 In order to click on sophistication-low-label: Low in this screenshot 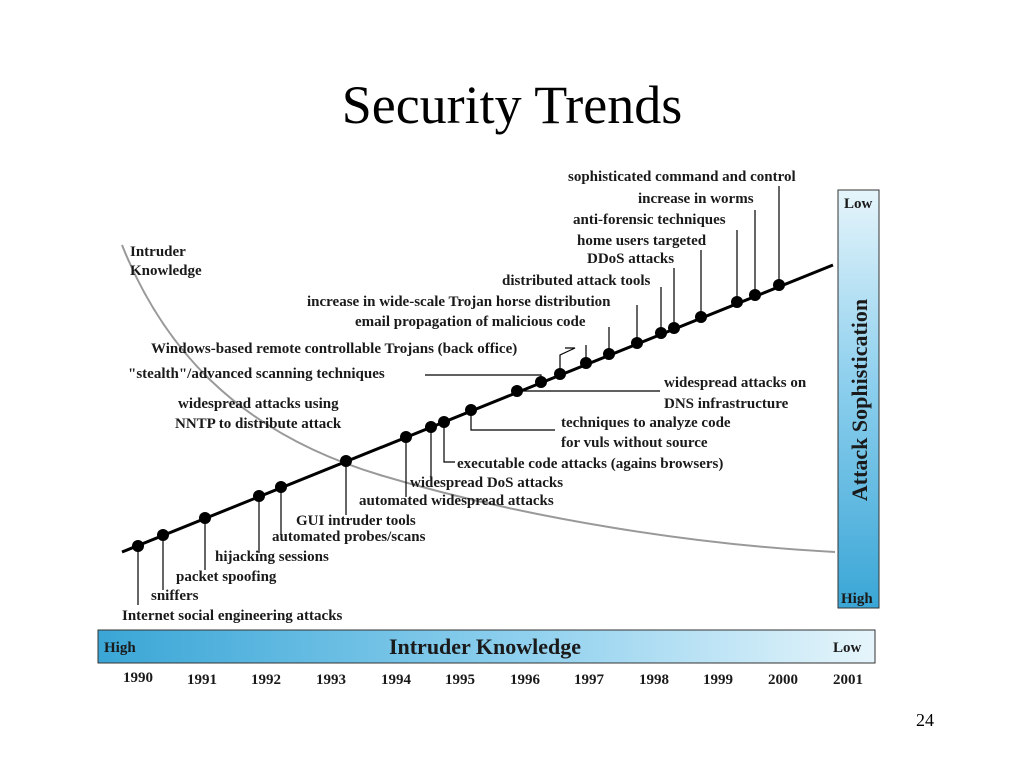, I will do `click(858, 204)`.